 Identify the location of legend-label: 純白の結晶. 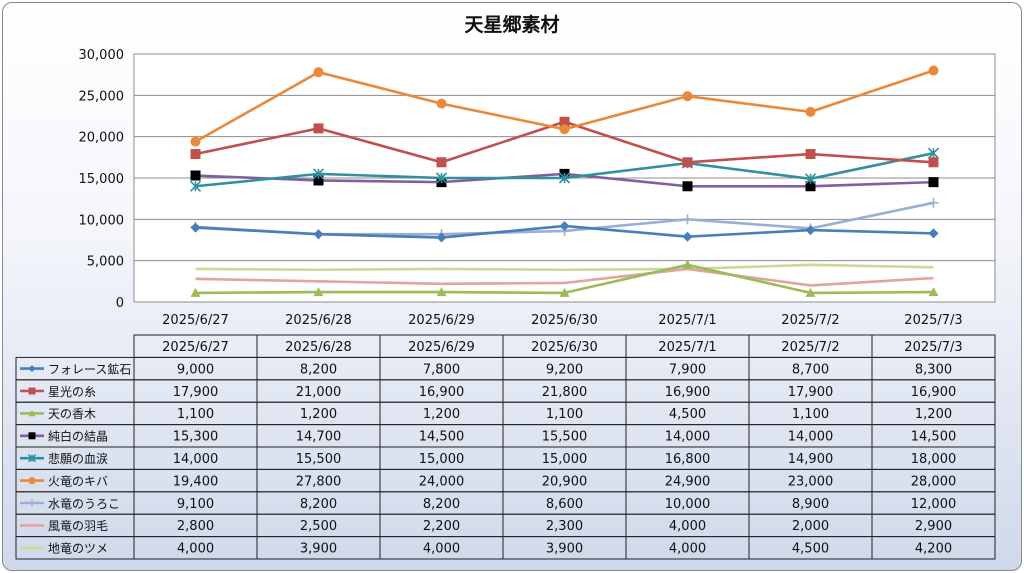
(78, 436).